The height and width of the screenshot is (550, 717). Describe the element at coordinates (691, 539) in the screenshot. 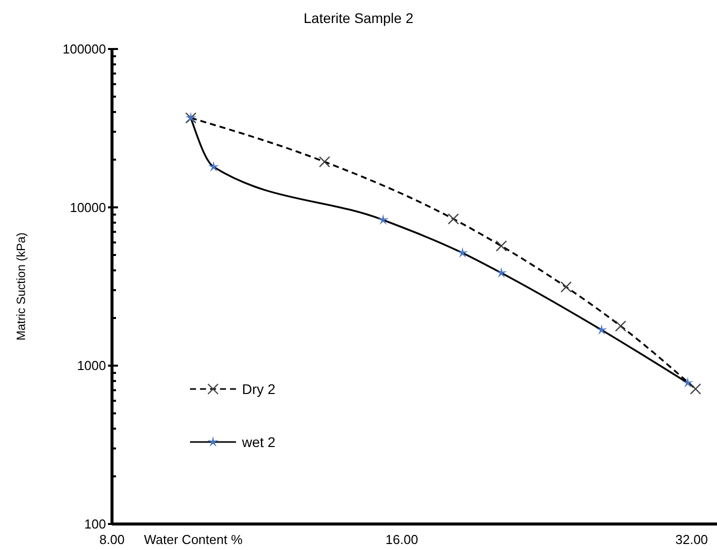

I see `x-tick-label: 32.00` at that location.